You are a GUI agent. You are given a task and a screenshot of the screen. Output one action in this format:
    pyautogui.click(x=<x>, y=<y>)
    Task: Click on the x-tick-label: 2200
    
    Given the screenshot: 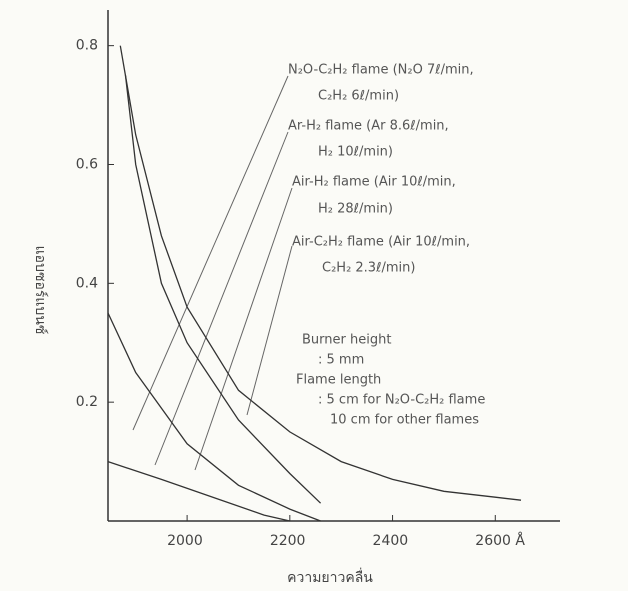 What is the action you would take?
    pyautogui.click(x=288, y=541)
    